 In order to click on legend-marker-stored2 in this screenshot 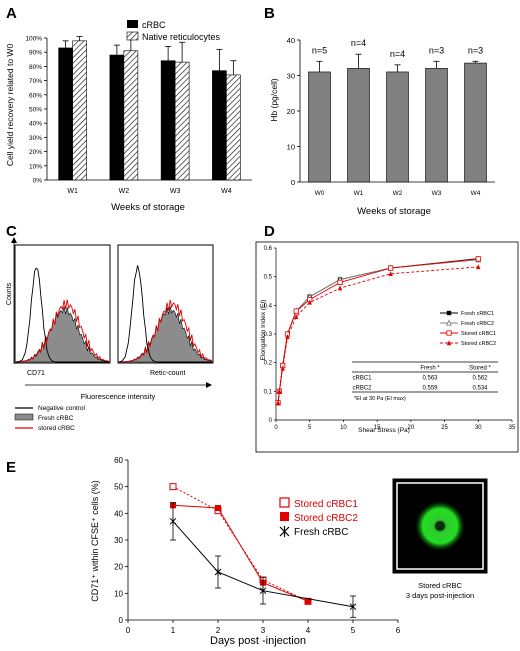, I will do `click(284, 516)`.